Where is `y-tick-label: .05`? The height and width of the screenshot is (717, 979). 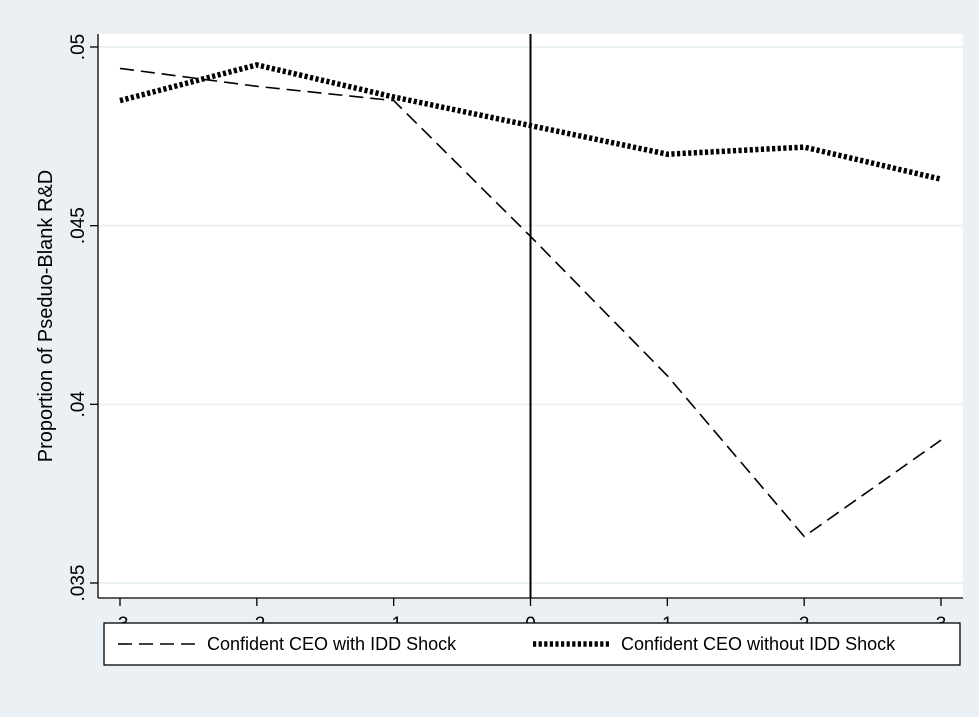
y-tick-label: .05 is located at coordinates (78, 47).